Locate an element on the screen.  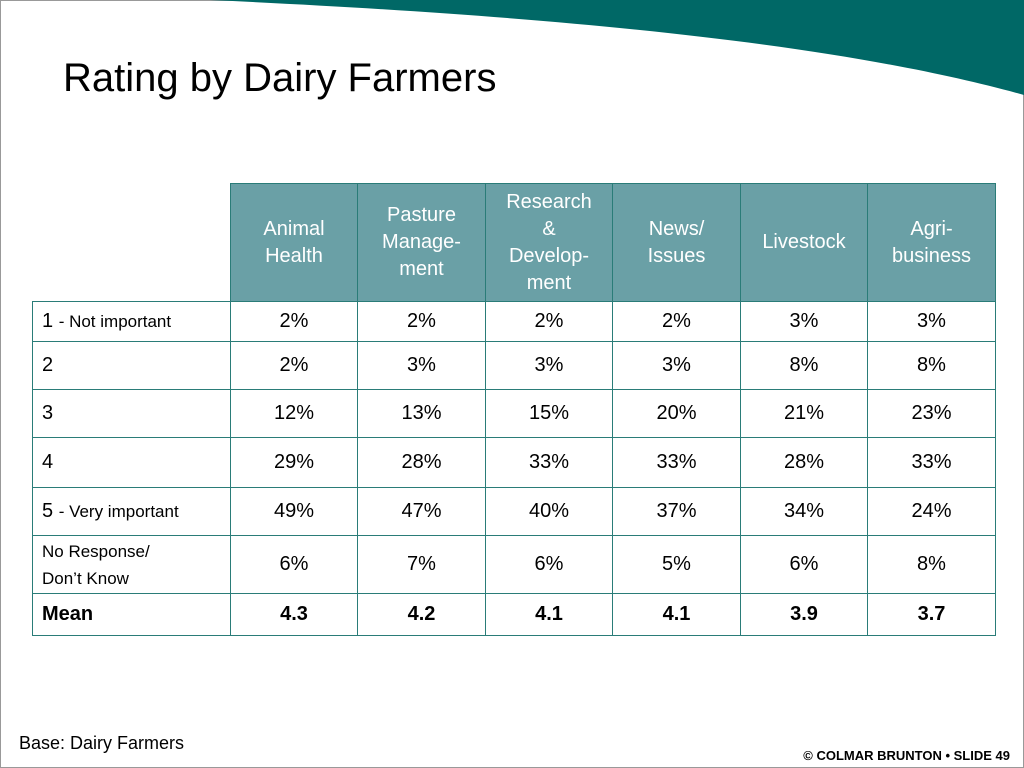
cell: 37% is located at coordinates (676, 511).